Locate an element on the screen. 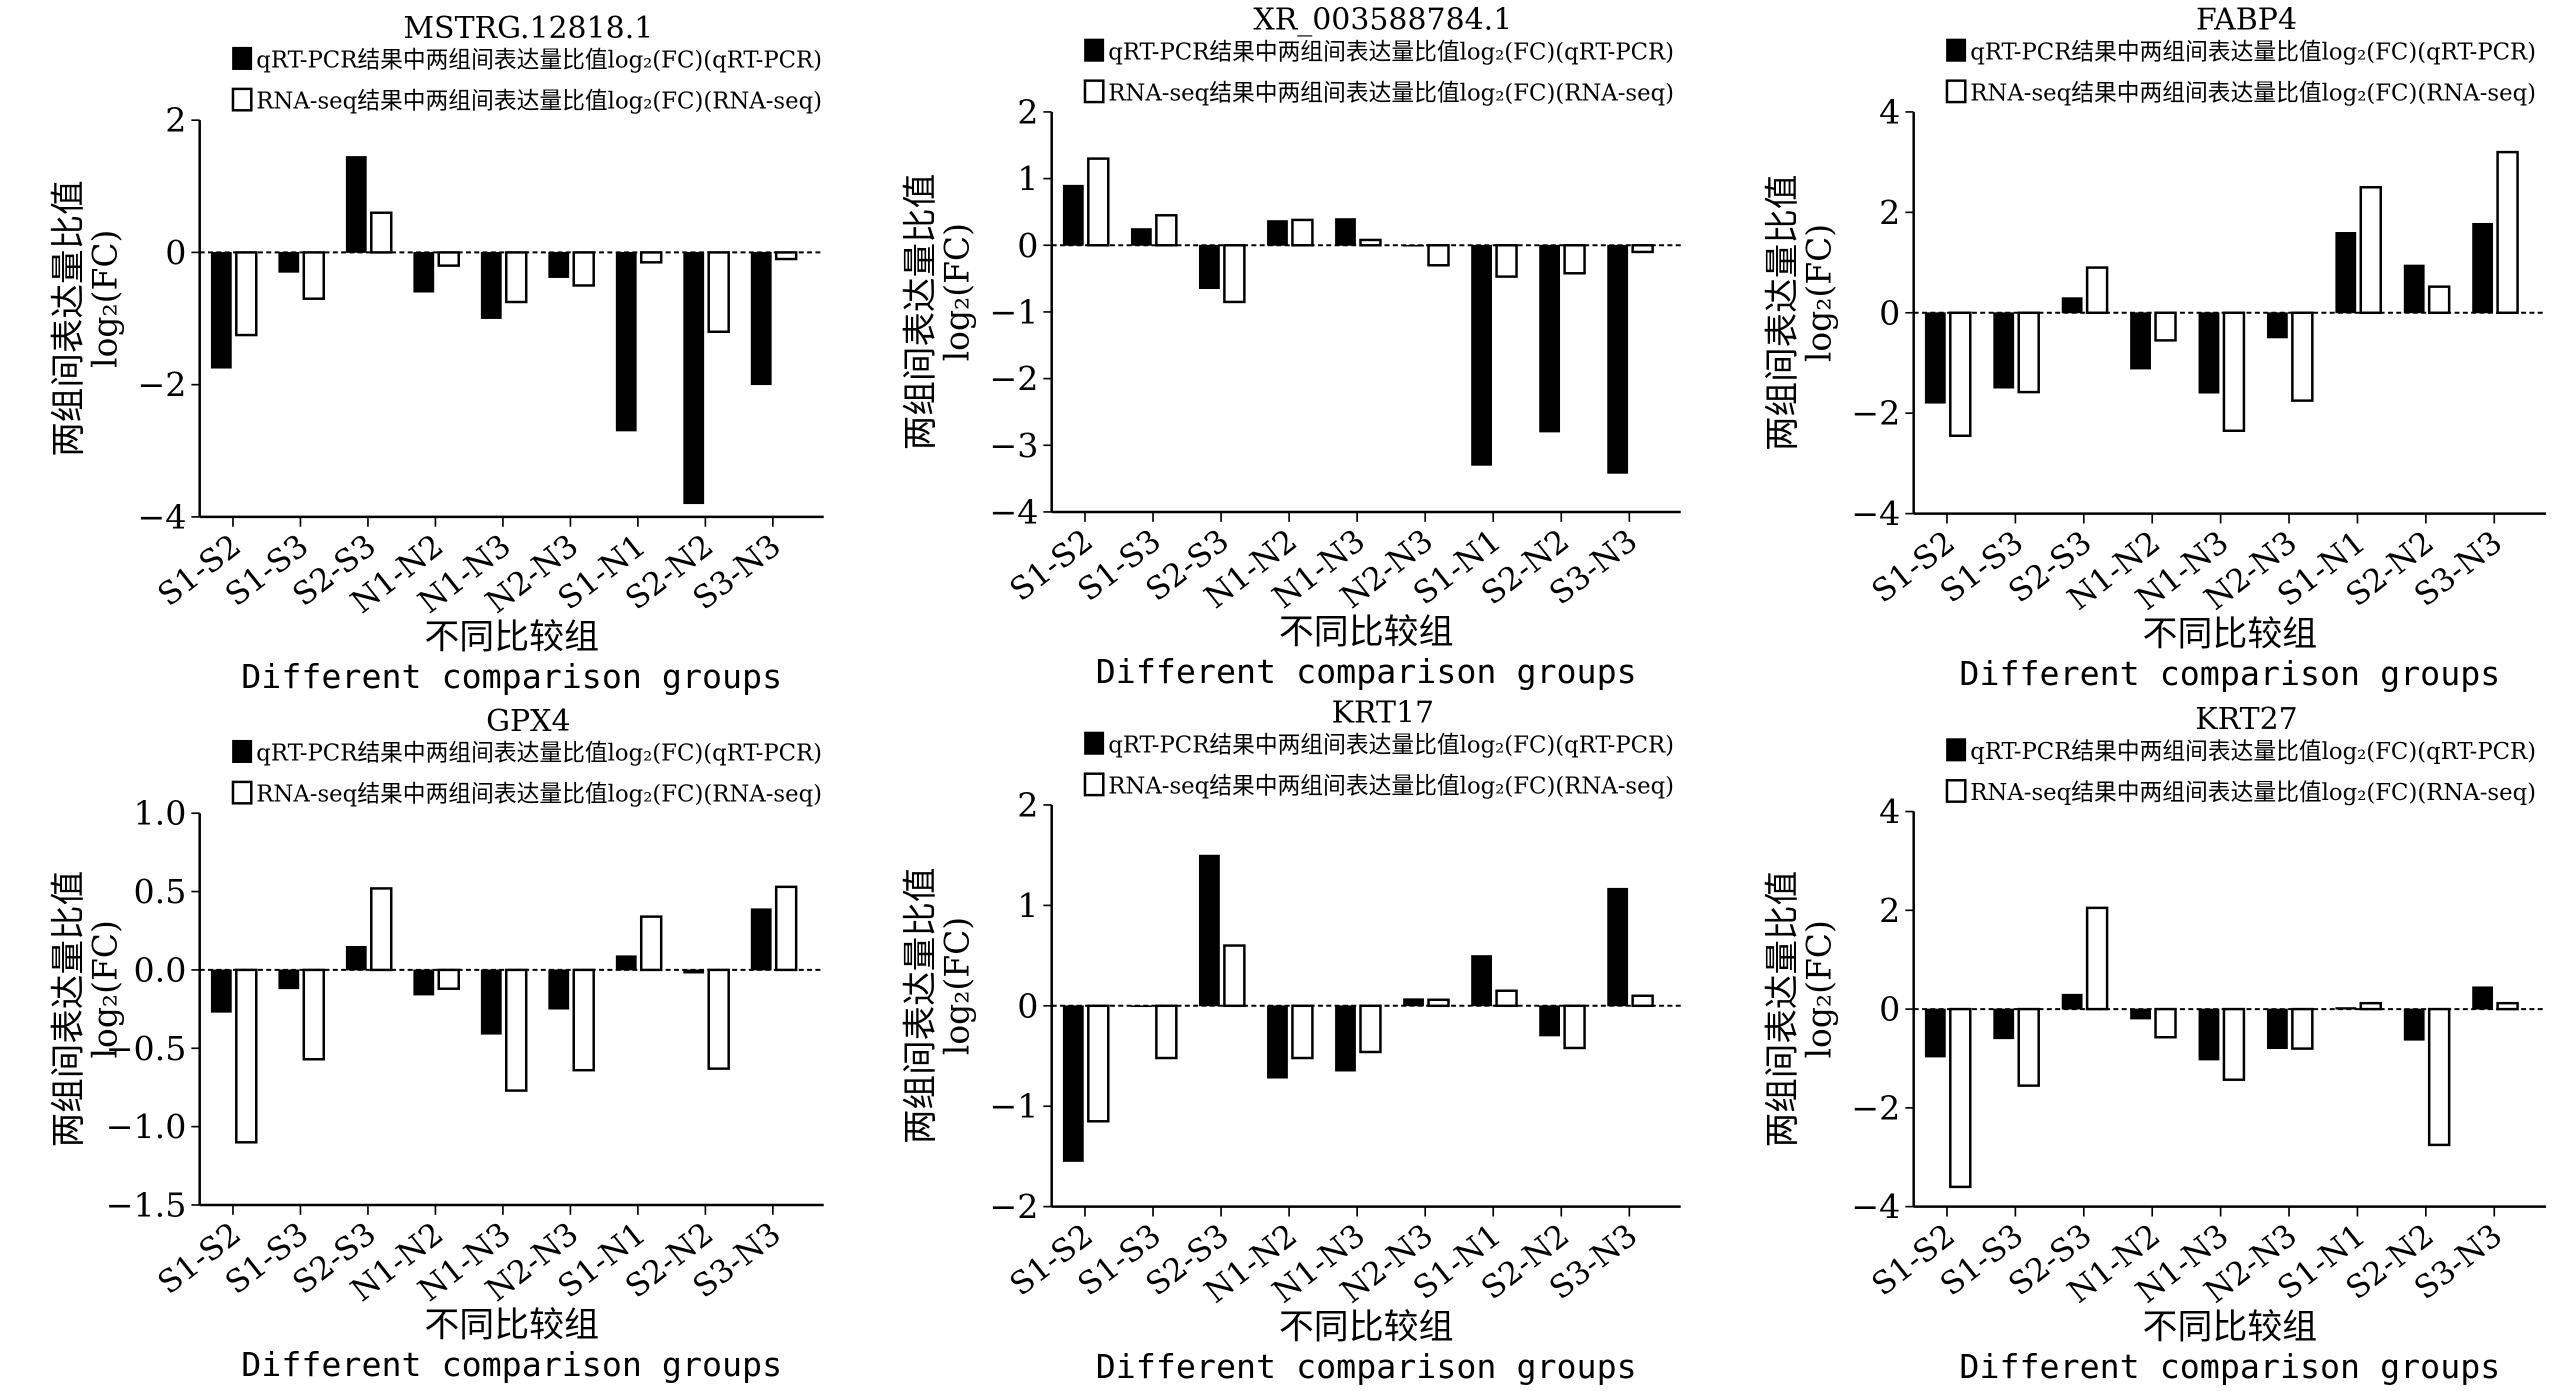 Image resolution: width=2571 pixels, height=1391 pixels. y-tick-label: 0 is located at coordinates (1027, 1005).